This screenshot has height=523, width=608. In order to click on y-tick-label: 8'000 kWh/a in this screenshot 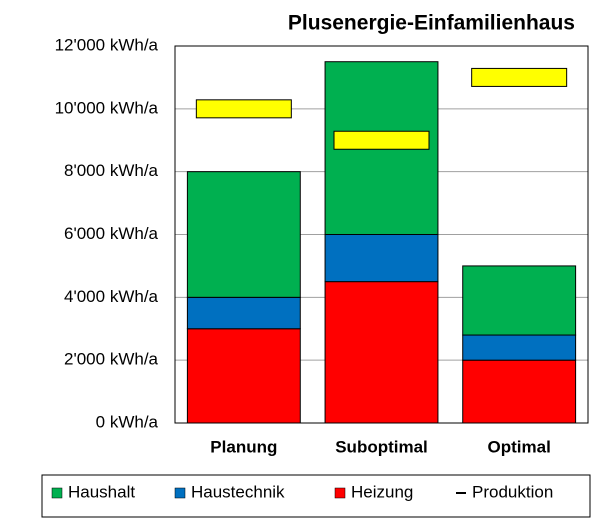, I will do `click(111, 170)`.